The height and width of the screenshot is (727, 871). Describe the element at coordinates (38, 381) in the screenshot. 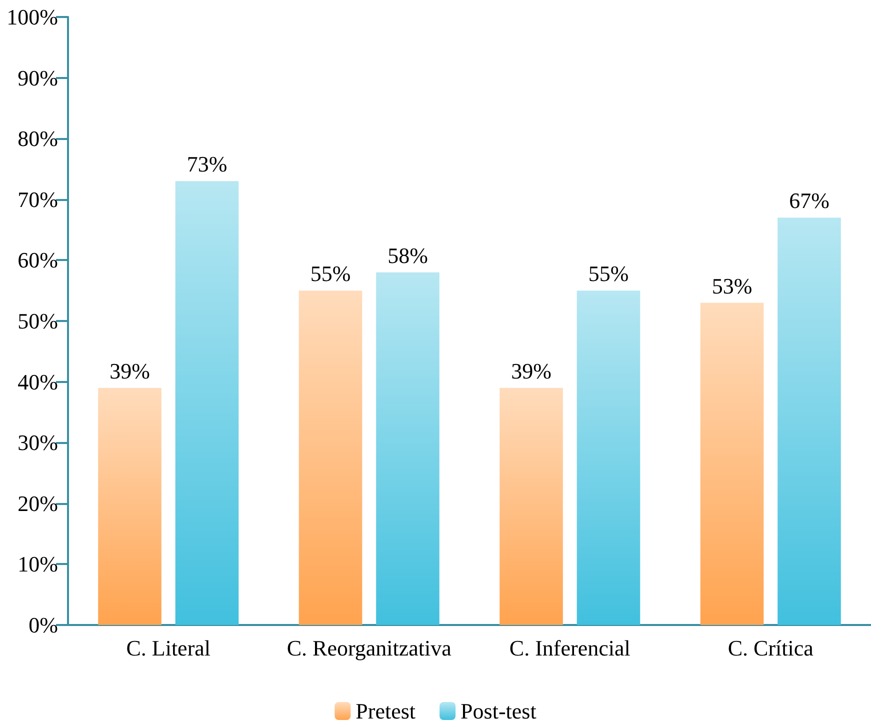

I see `y-tick-label: 40%` at that location.